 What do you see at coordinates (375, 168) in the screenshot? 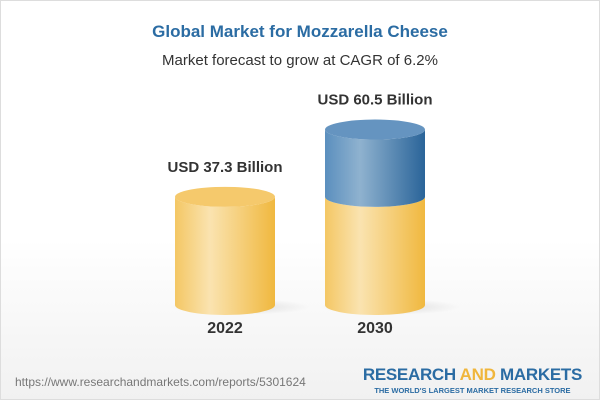
I see `bar-growth-2030-body` at bounding box center [375, 168].